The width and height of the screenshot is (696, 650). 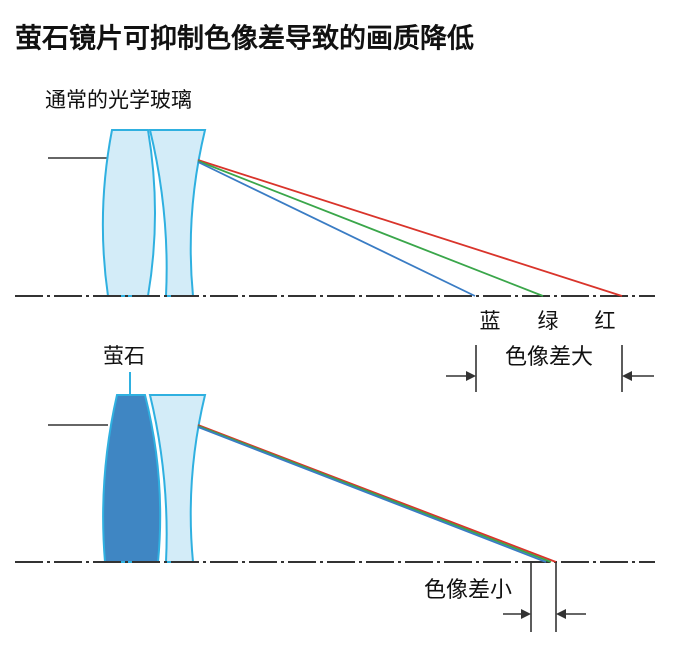 What do you see at coordinates (132, 478) in the screenshot?
I see `fluorite-lens` at bounding box center [132, 478].